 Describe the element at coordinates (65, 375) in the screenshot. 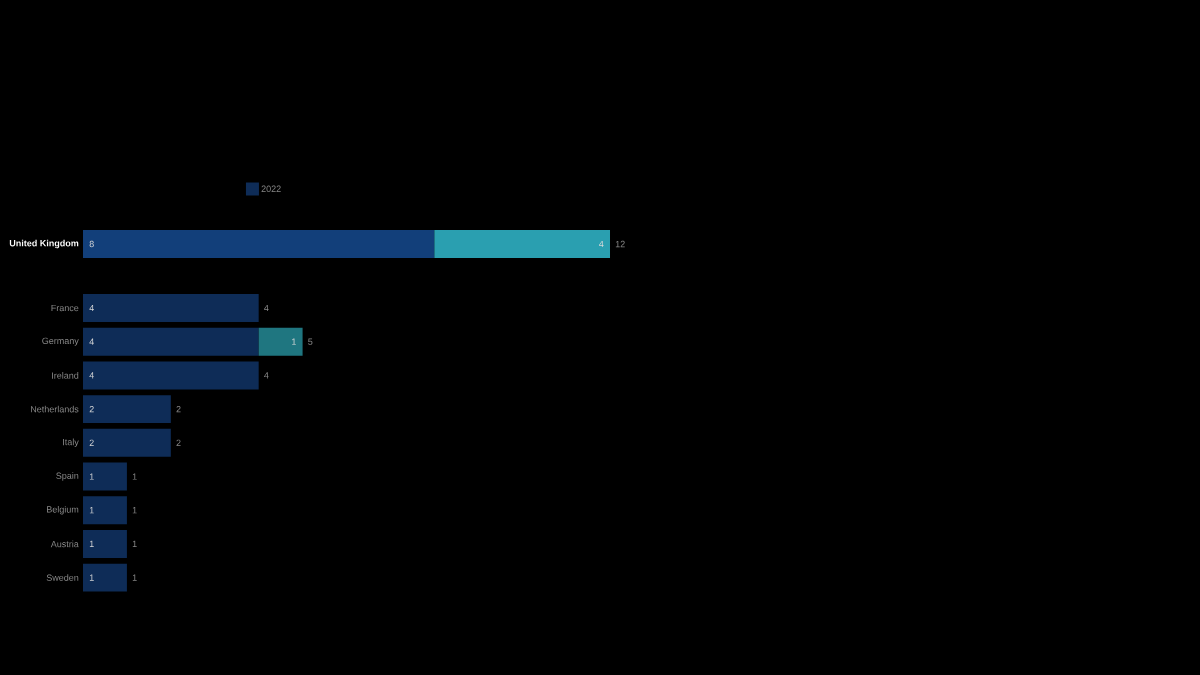

I see `y-tick-label: Ireland` at that location.